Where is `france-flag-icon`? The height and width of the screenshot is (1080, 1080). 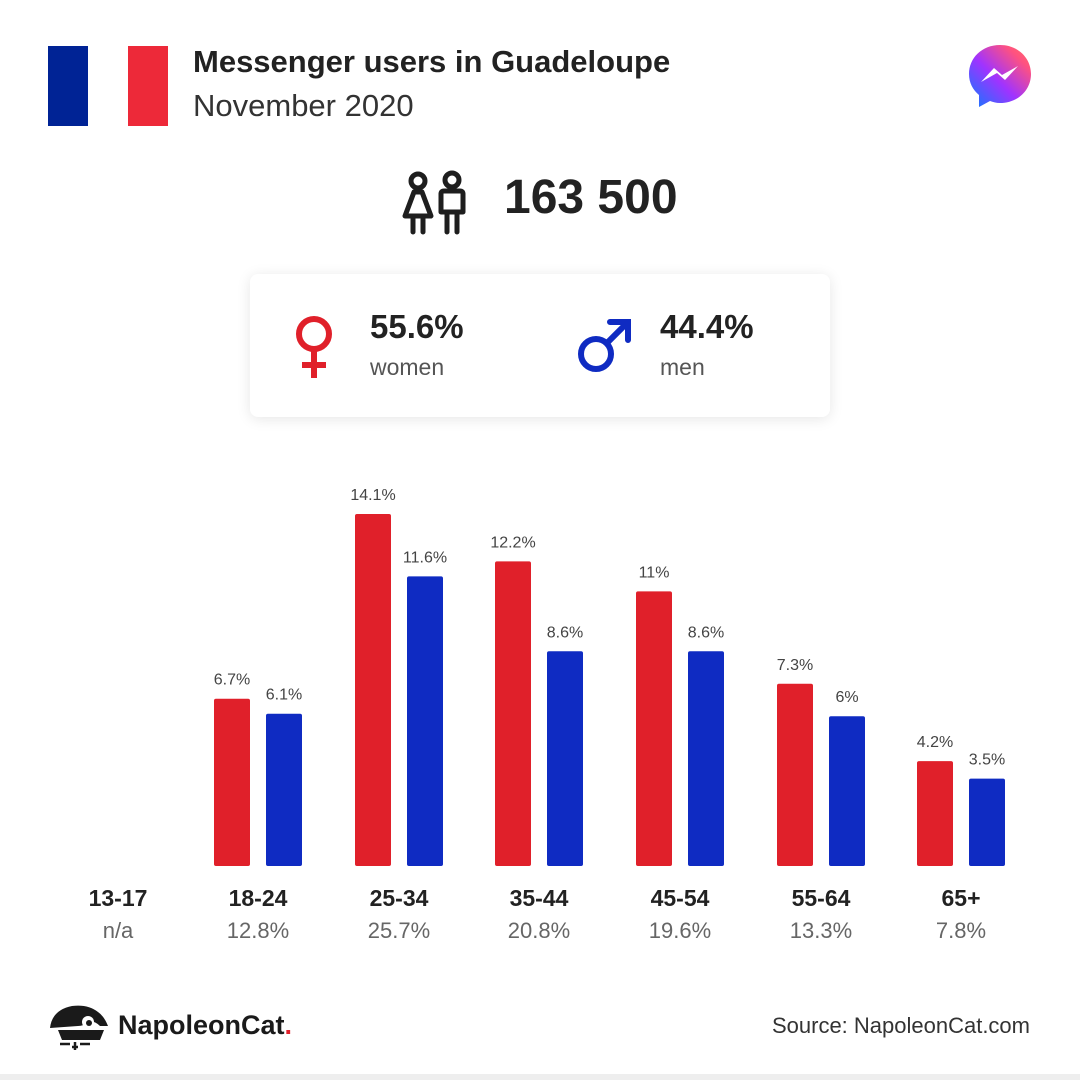
france-flag-icon is located at coordinates (108, 86).